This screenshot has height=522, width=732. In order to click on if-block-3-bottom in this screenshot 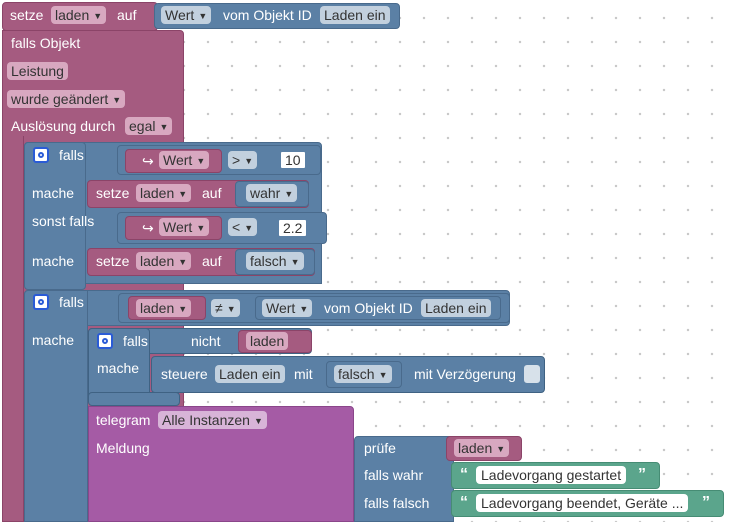, I will do `click(134, 399)`.